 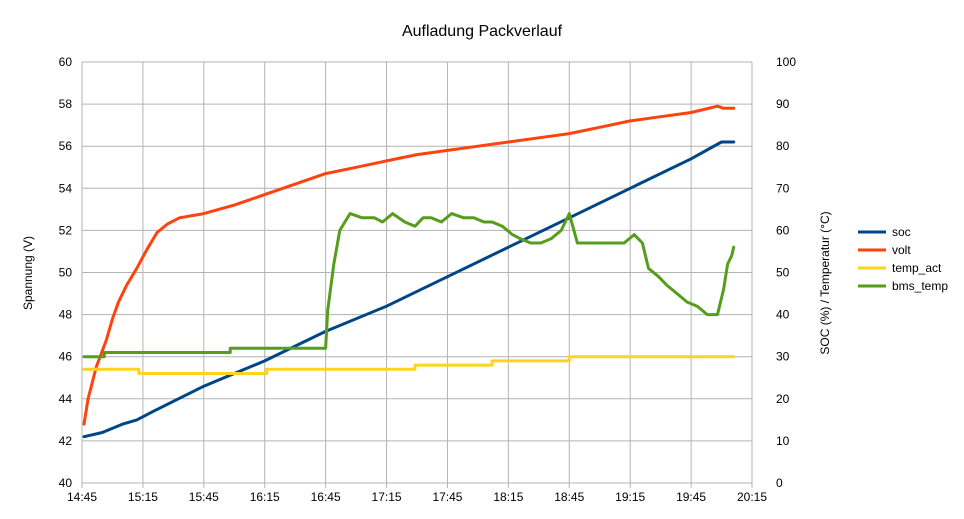 I want to click on y-axis-left-title: Spannung (V), so click(x=28, y=273).